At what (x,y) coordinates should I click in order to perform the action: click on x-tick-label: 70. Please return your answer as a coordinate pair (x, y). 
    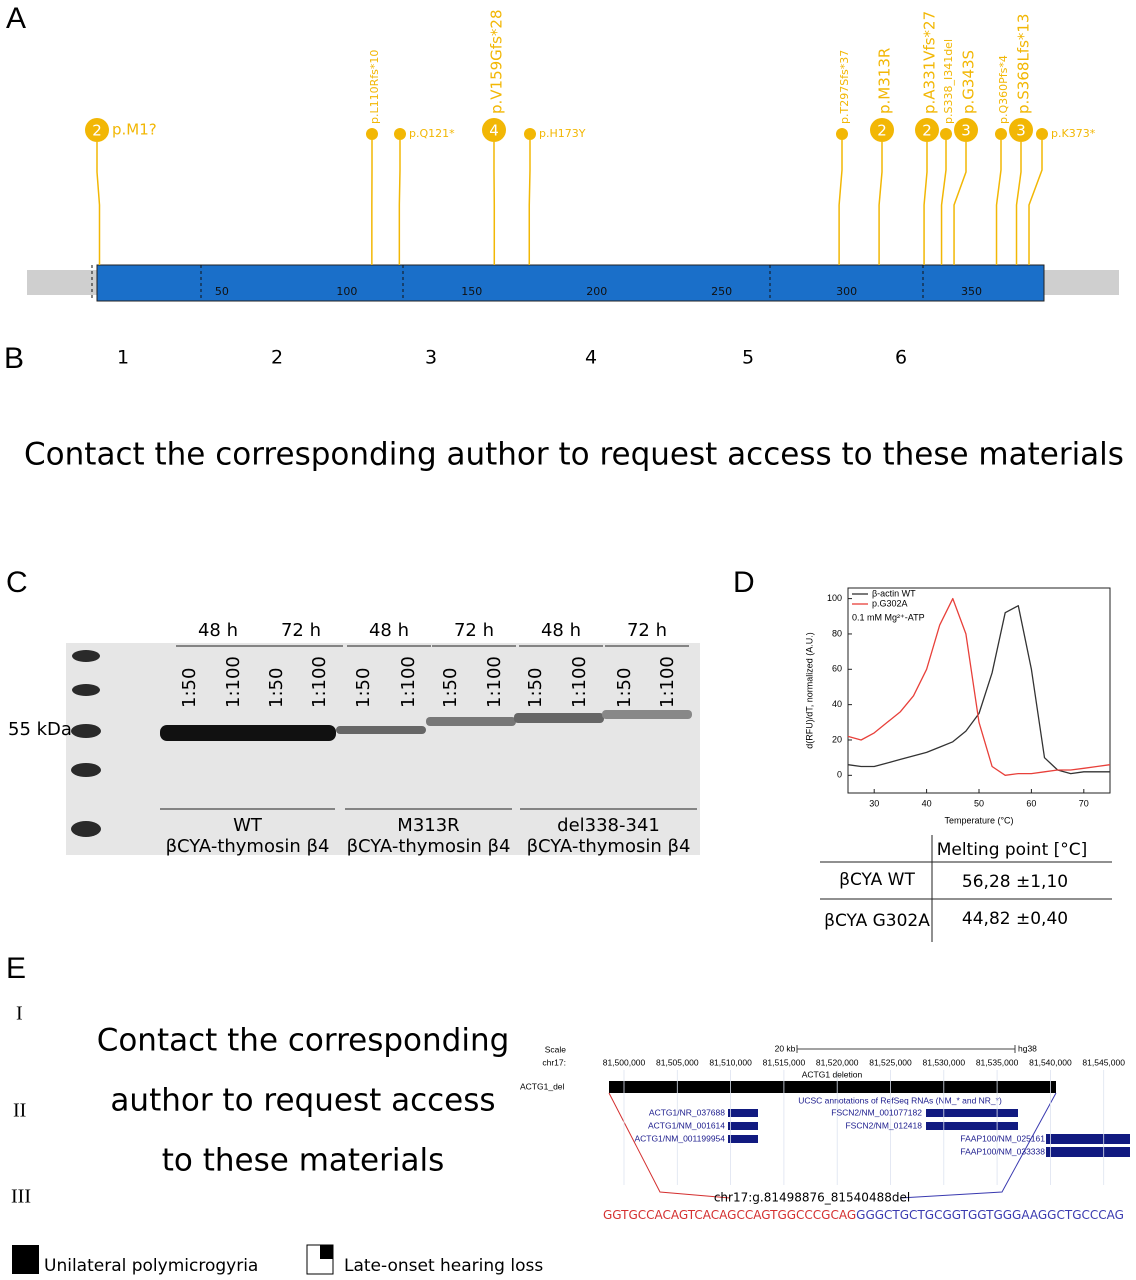
    Looking at the image, I should click on (1084, 803).